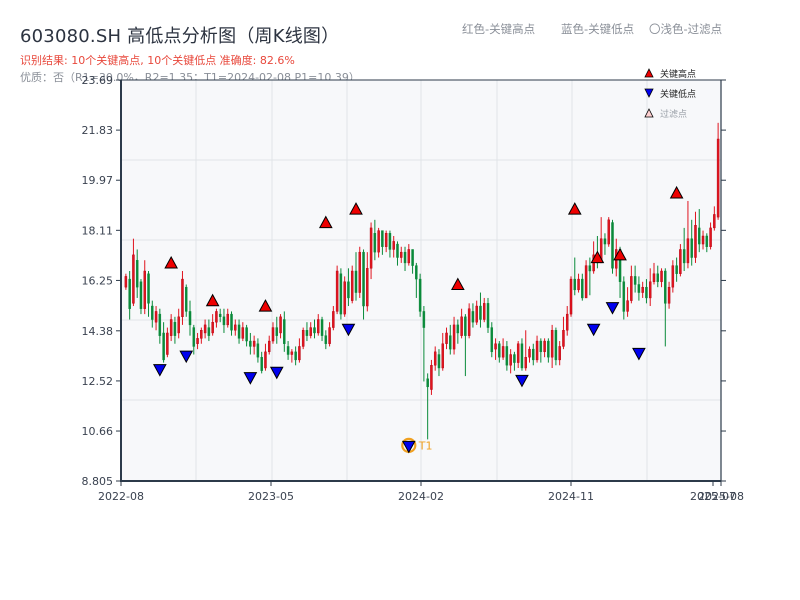 The height and width of the screenshot is (600, 800). I want to click on x-tick-label: 2025-08, so click(721, 496).